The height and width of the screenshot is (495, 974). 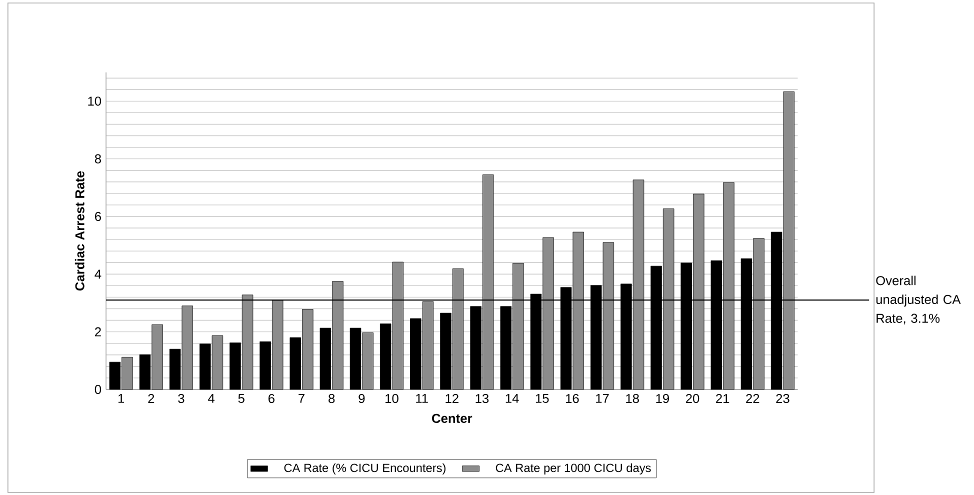 What do you see at coordinates (452, 398) in the screenshot?
I see `x-tick-label: 12` at bounding box center [452, 398].